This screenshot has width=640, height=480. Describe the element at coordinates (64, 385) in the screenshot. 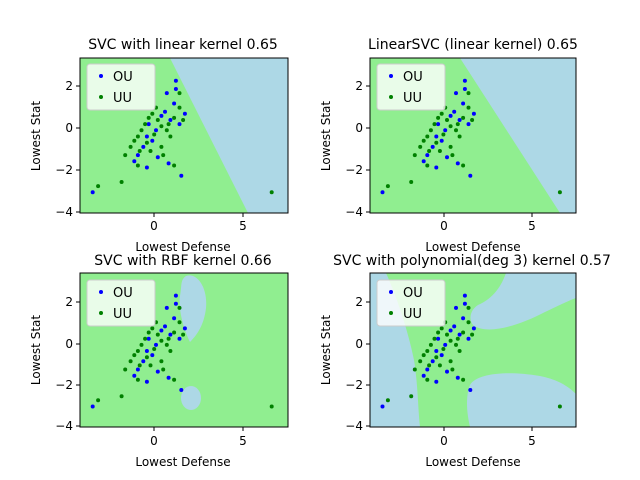

I see `y-tick-label: −2` at that location.